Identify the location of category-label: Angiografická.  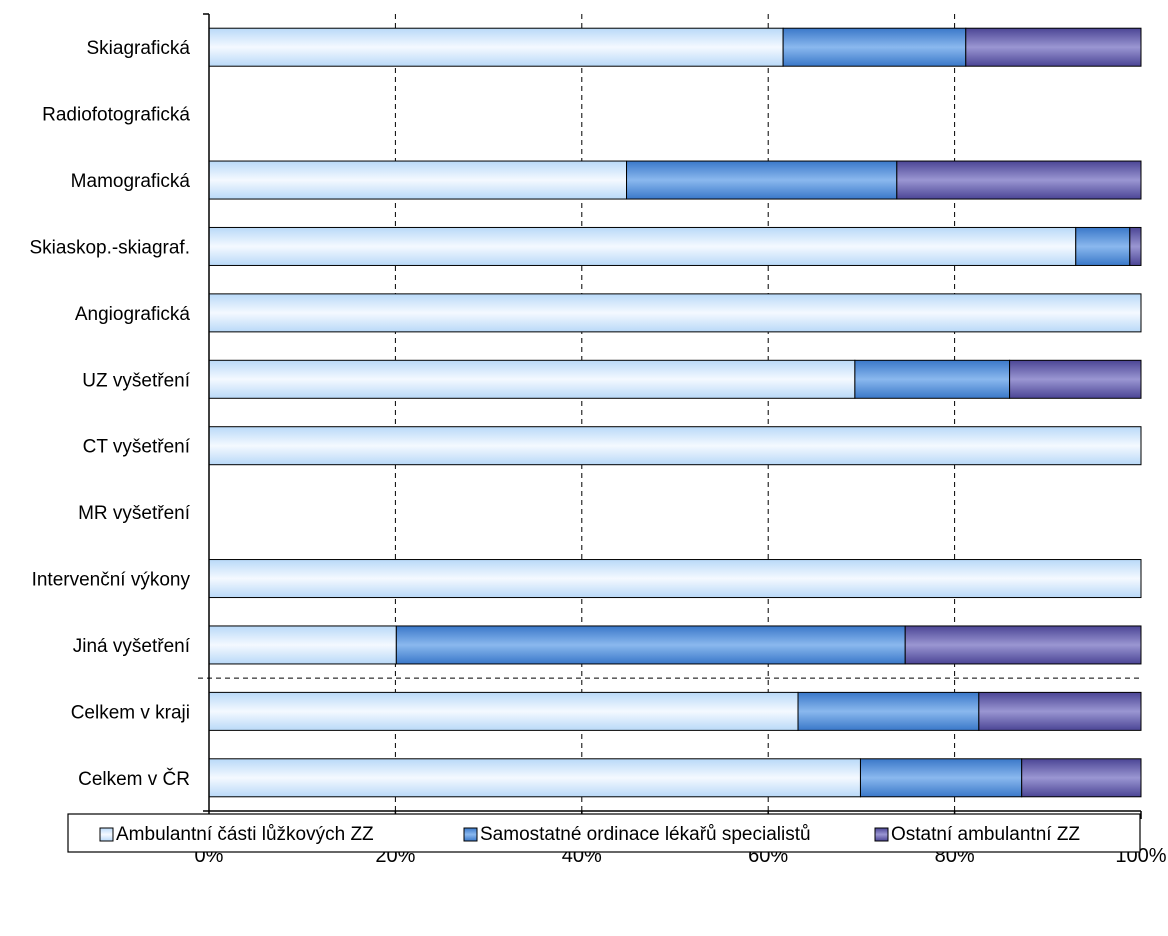
(133, 314).